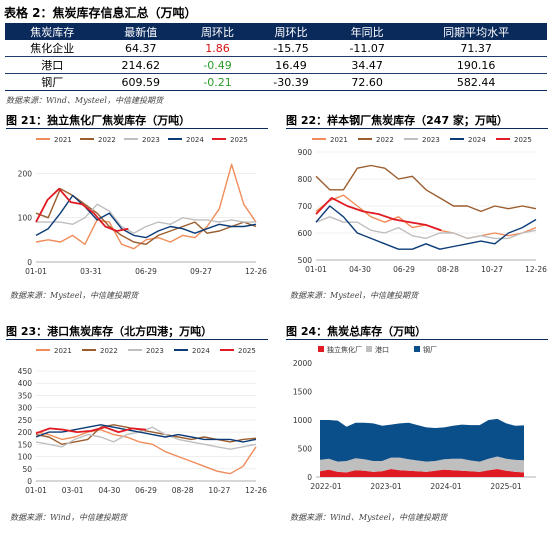 This screenshot has width=552, height=540. Describe the element at coordinates (52, 82) in the screenshot. I see `row-name: 钢厂` at that location.